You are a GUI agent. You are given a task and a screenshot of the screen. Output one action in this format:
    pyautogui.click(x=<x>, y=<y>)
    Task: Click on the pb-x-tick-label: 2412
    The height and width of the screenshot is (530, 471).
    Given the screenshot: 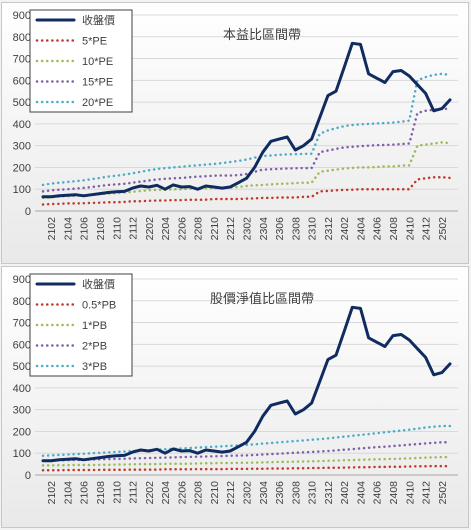 What is the action you would take?
    pyautogui.click(x=427, y=493)
    